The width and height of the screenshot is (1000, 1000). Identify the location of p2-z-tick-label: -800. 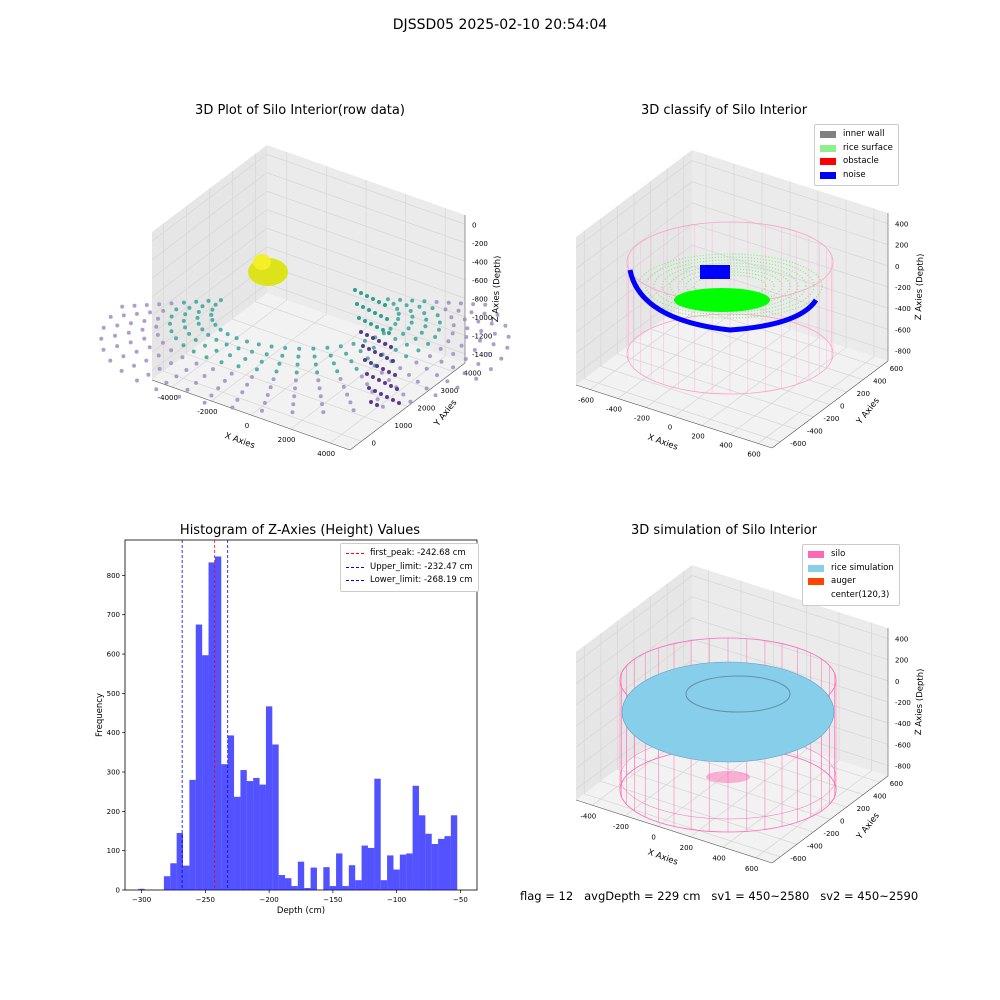
(903, 351).